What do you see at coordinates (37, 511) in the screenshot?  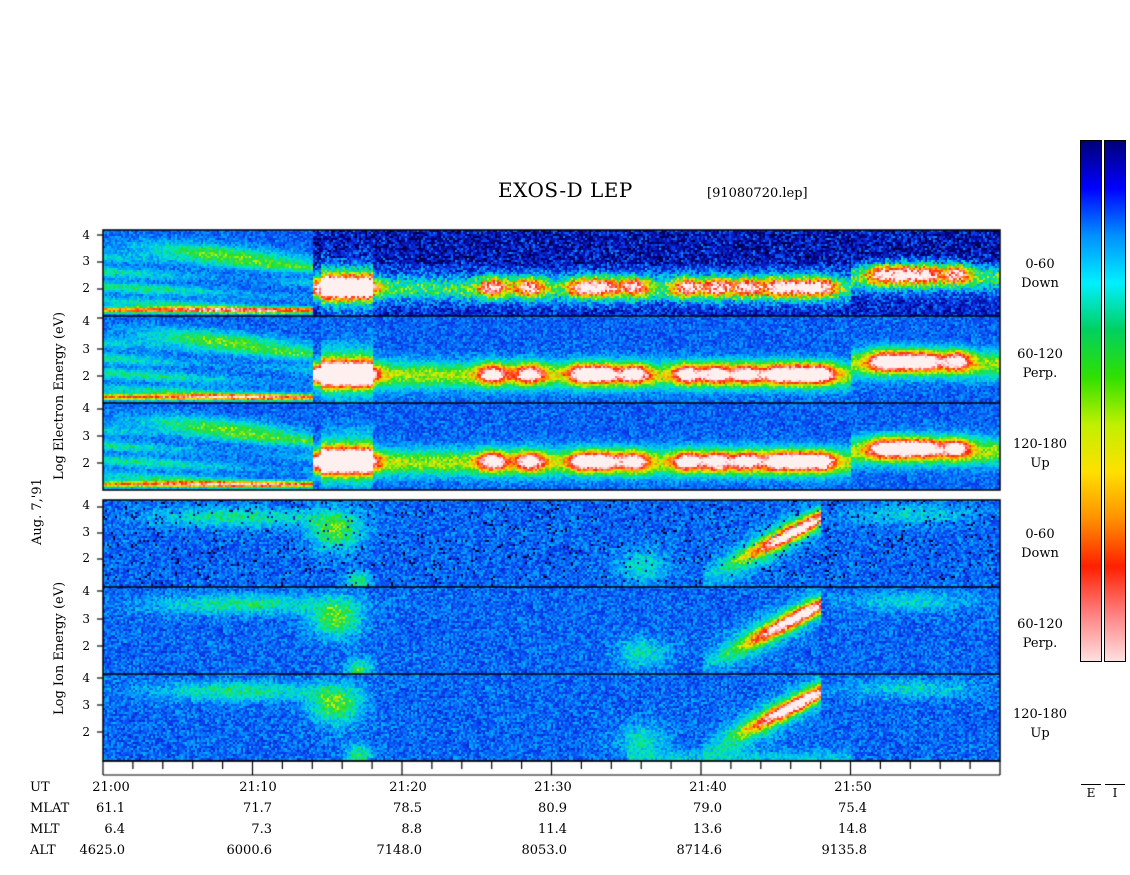 I see `date-label: Aug. 7,'91` at bounding box center [37, 511].